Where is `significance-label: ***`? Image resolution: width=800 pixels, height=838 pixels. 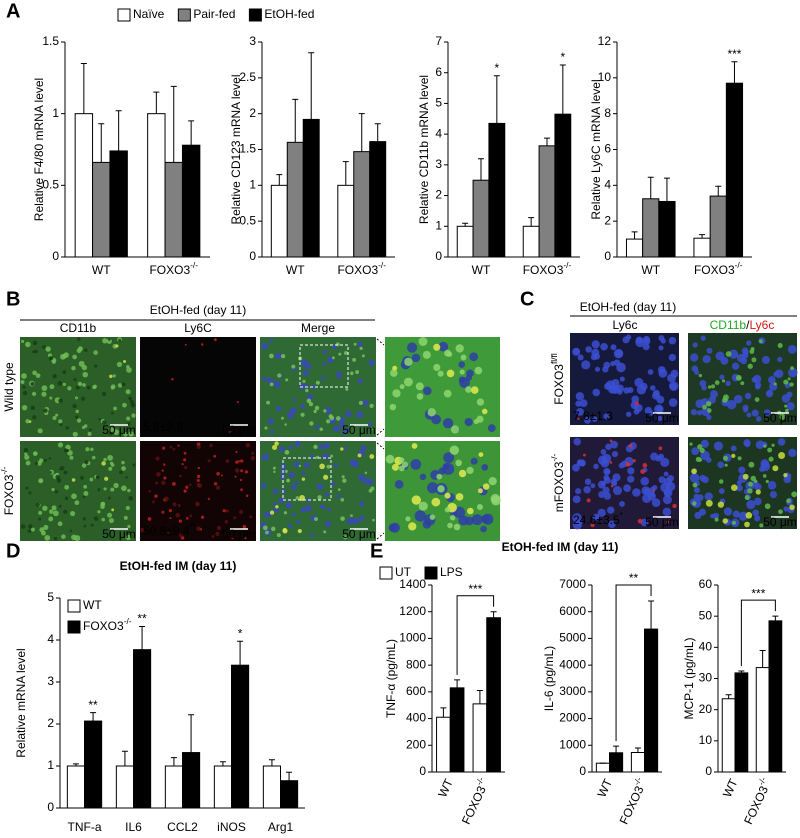 significance-label: *** is located at coordinates (475, 589).